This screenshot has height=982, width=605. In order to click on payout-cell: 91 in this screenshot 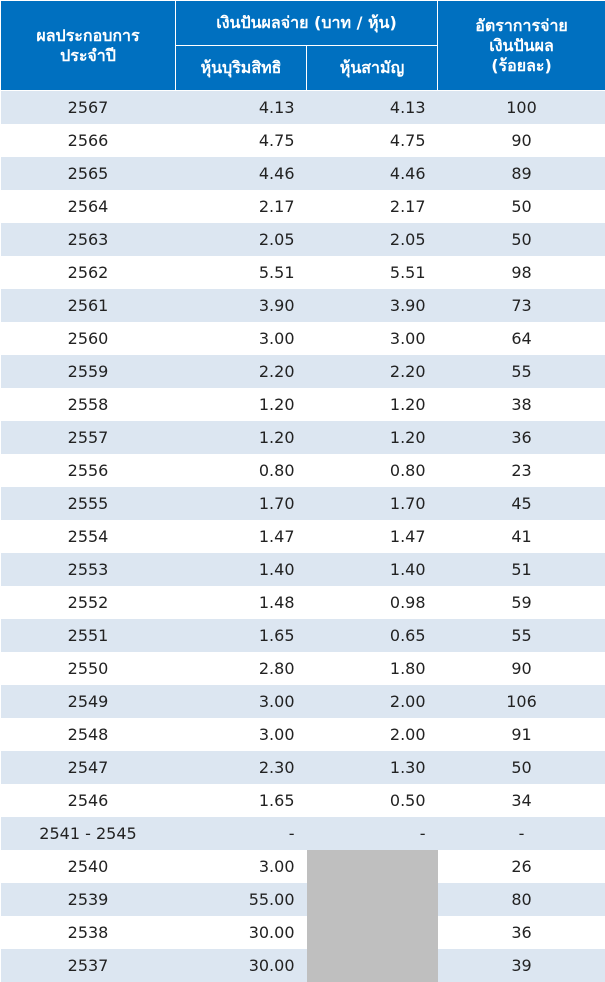, I will do `click(521, 734)`.